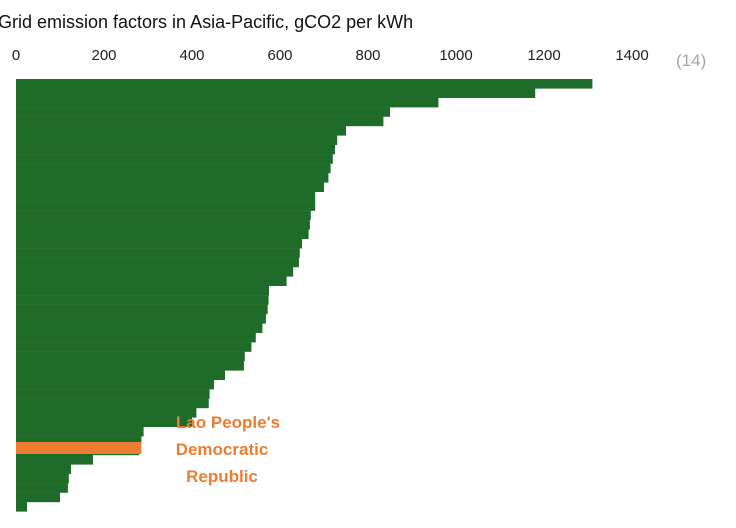 Image resolution: width=736 pixels, height=528 pixels. Describe the element at coordinates (455, 55) in the screenshot. I see `x-tick-label: 1000` at that location.